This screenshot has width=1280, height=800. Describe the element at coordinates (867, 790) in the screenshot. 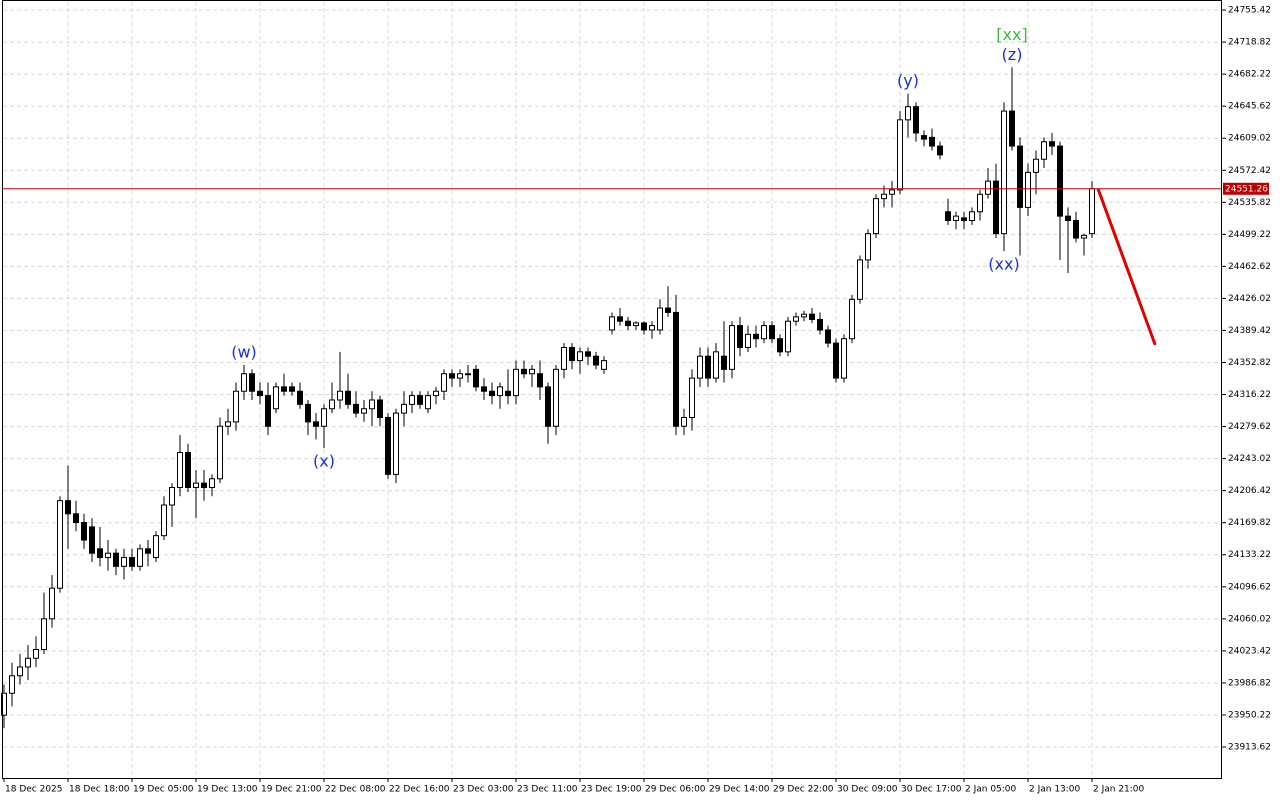

I see `x-tick-label: 30 Dec 09:00` at that location.